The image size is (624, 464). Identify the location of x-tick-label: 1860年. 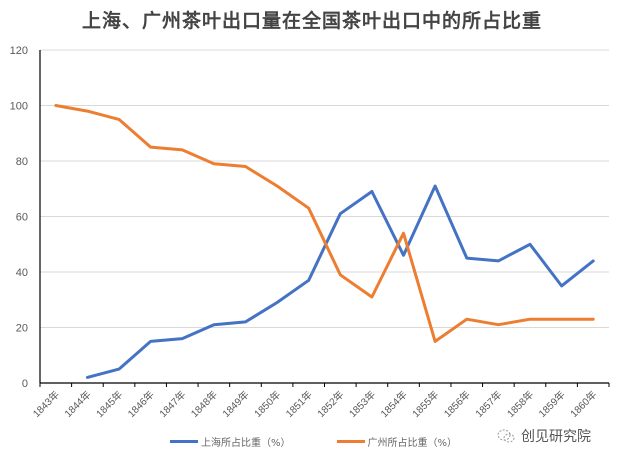
(583, 404).